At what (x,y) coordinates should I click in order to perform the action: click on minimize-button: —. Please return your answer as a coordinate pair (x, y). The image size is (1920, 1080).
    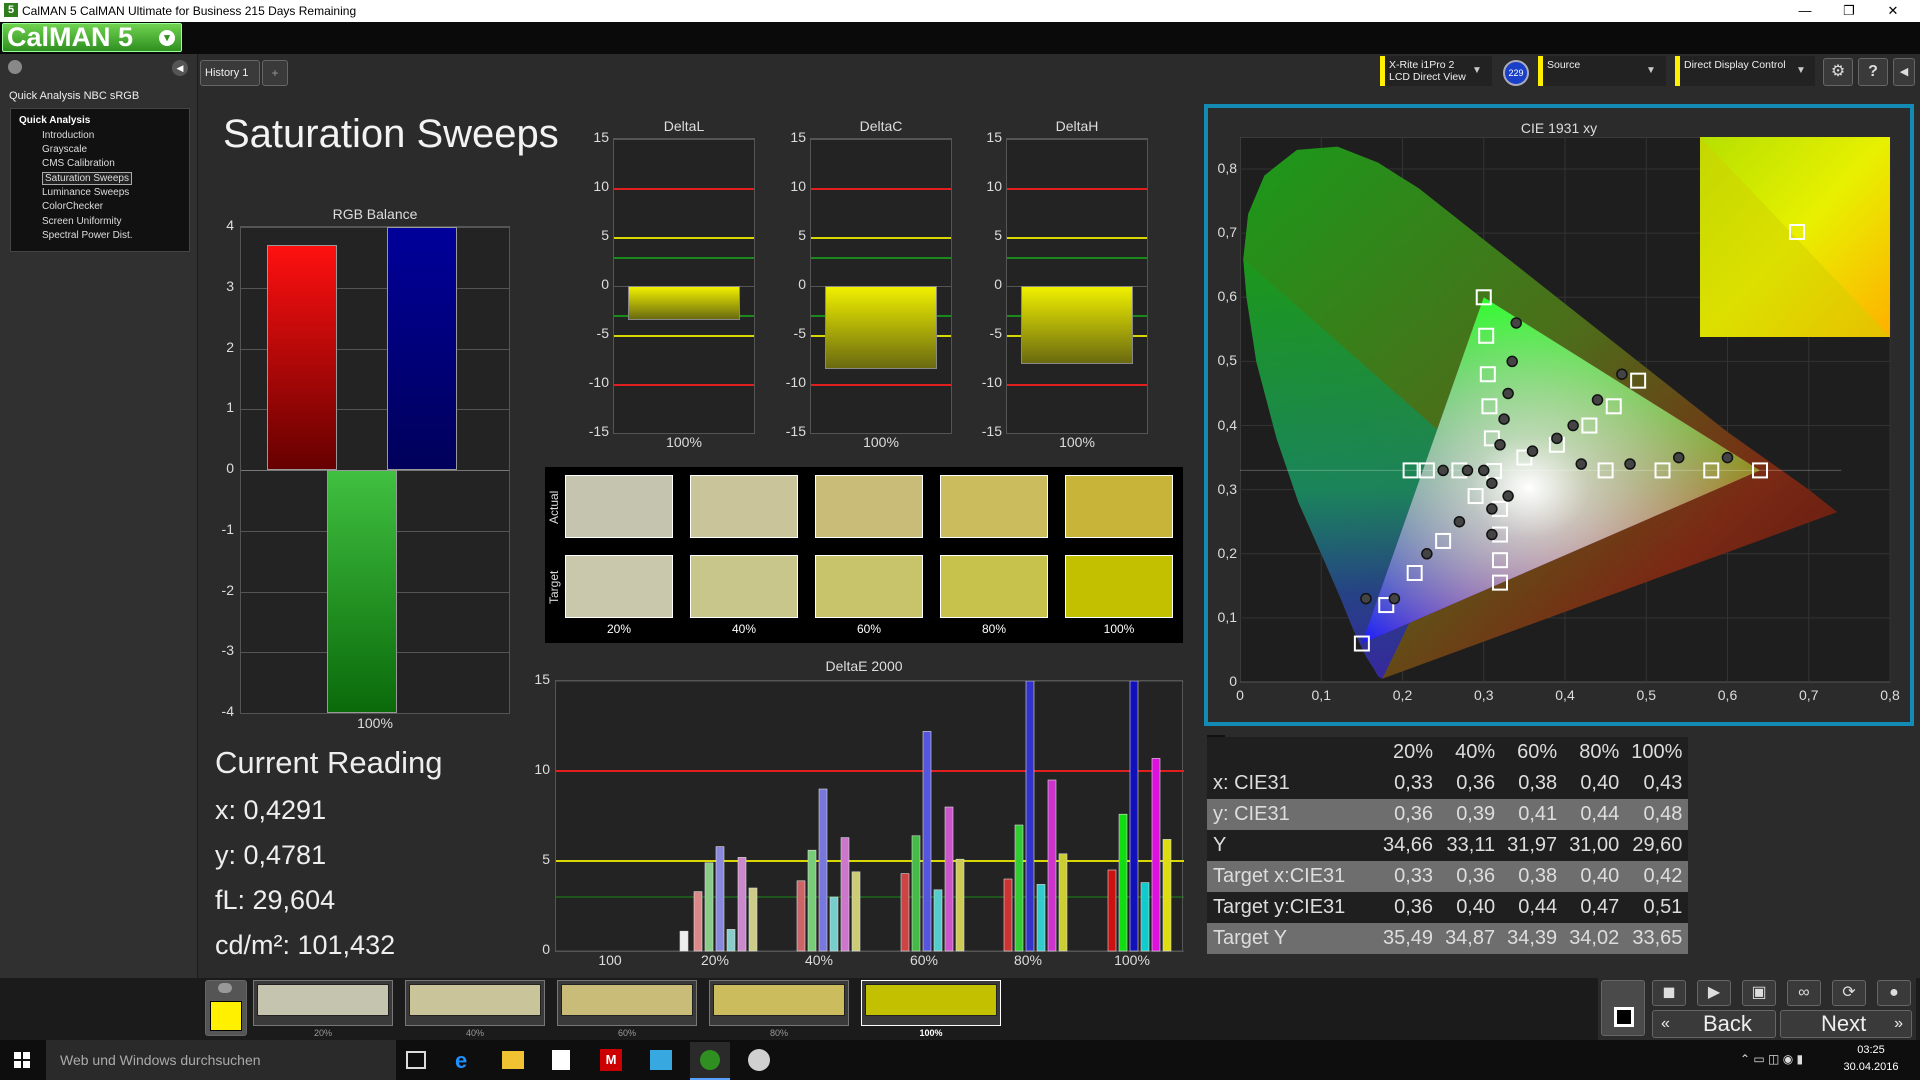
    Looking at the image, I should click on (1805, 10).